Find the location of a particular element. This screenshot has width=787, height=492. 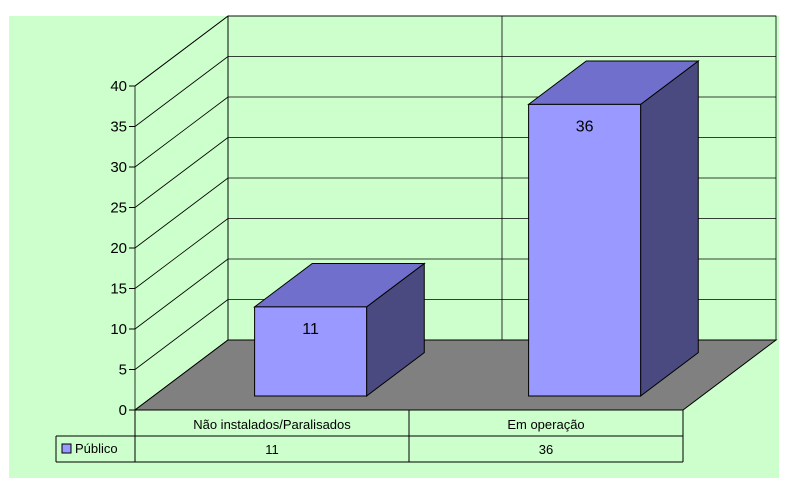

y-tick-label: 0 is located at coordinates (123, 410).